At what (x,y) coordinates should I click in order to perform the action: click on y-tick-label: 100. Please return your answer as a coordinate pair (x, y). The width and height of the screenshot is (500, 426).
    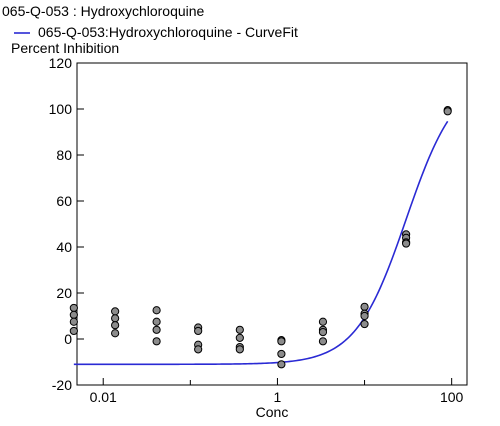
    Looking at the image, I should click on (61, 109).